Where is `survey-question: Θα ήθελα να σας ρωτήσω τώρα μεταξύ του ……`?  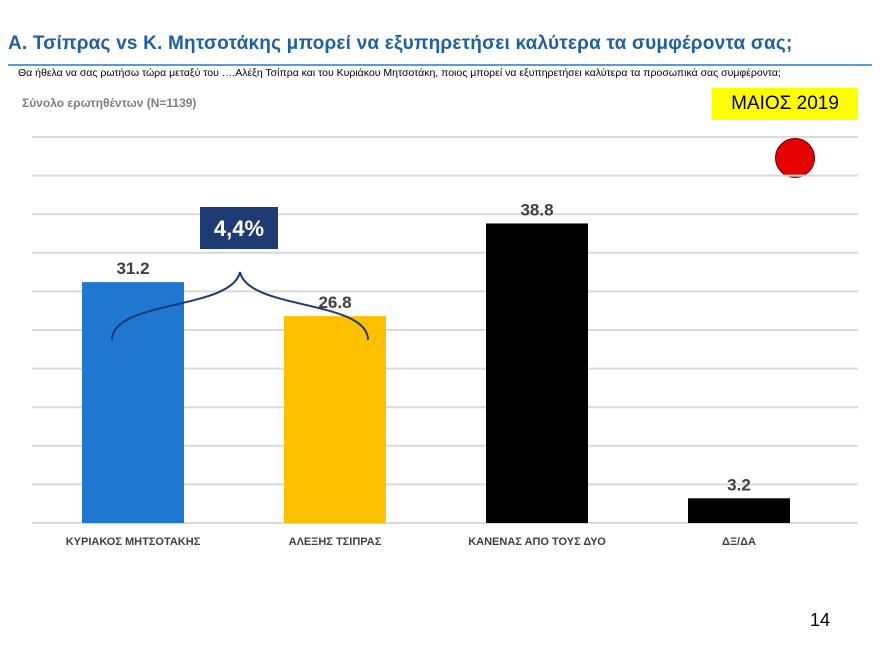 survey-question: Θα ήθελα να σας ρωτήσω τώρα μεταξύ του …… is located at coordinates (399, 73).